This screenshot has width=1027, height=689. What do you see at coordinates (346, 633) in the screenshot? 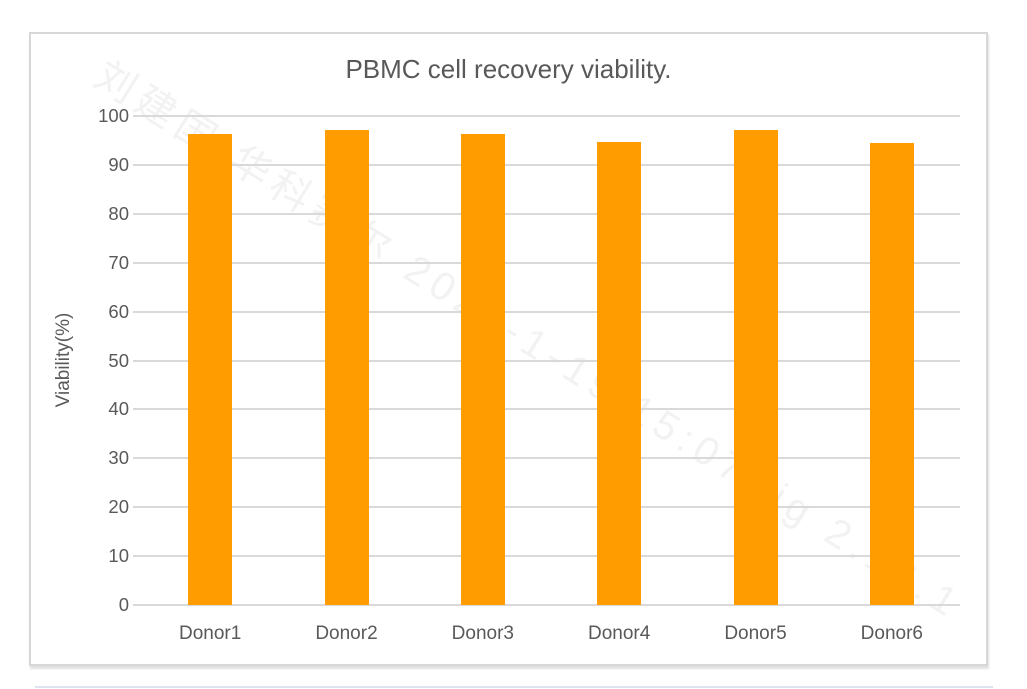
I see `x-tick-label-donor2: Donor2` at bounding box center [346, 633].